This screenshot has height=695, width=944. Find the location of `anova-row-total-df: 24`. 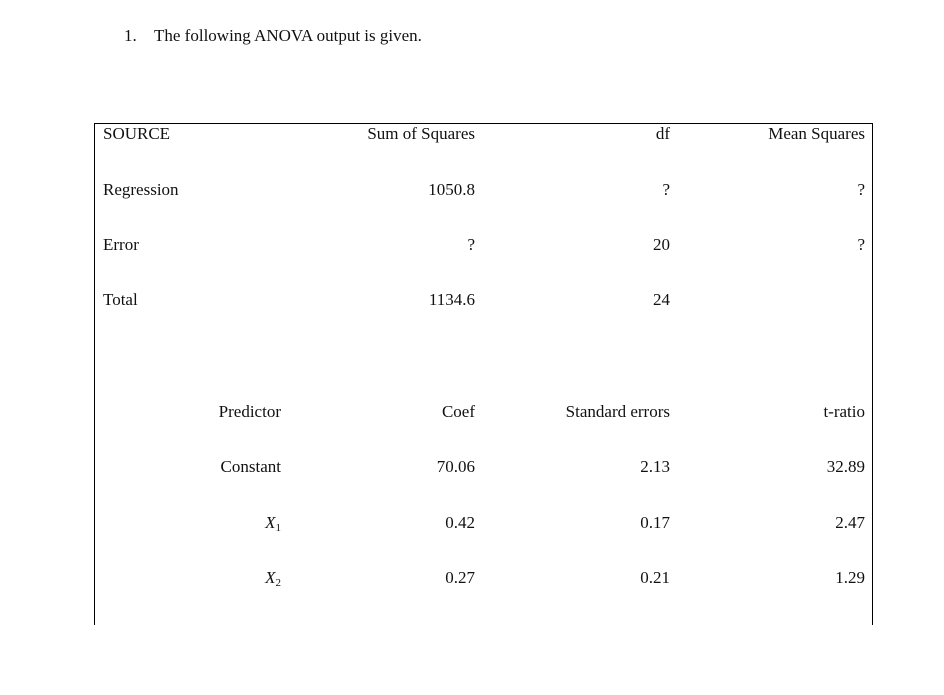

anova-row-total-df: 24 is located at coordinates (661, 299).